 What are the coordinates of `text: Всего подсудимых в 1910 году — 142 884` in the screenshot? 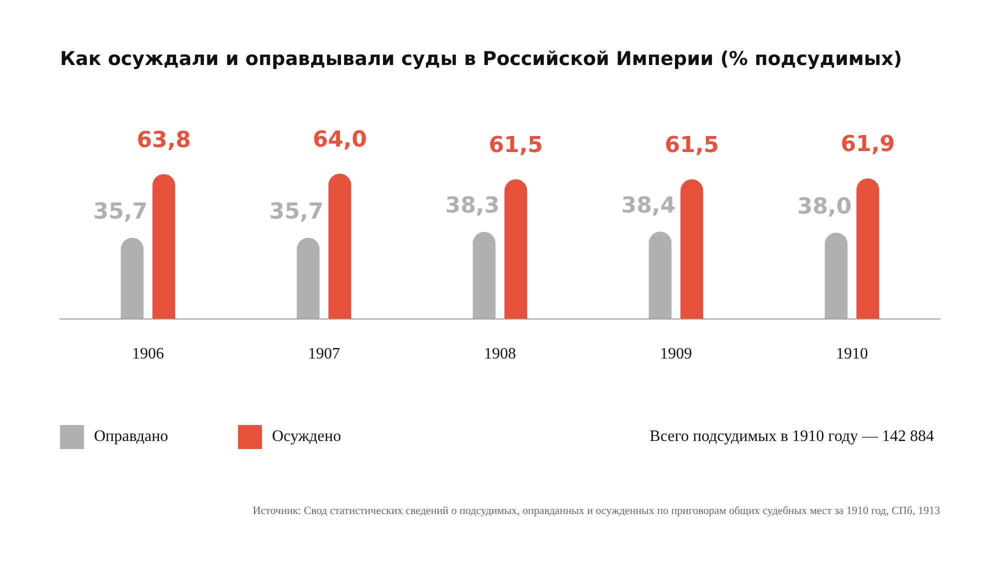 It's located at (792, 437).